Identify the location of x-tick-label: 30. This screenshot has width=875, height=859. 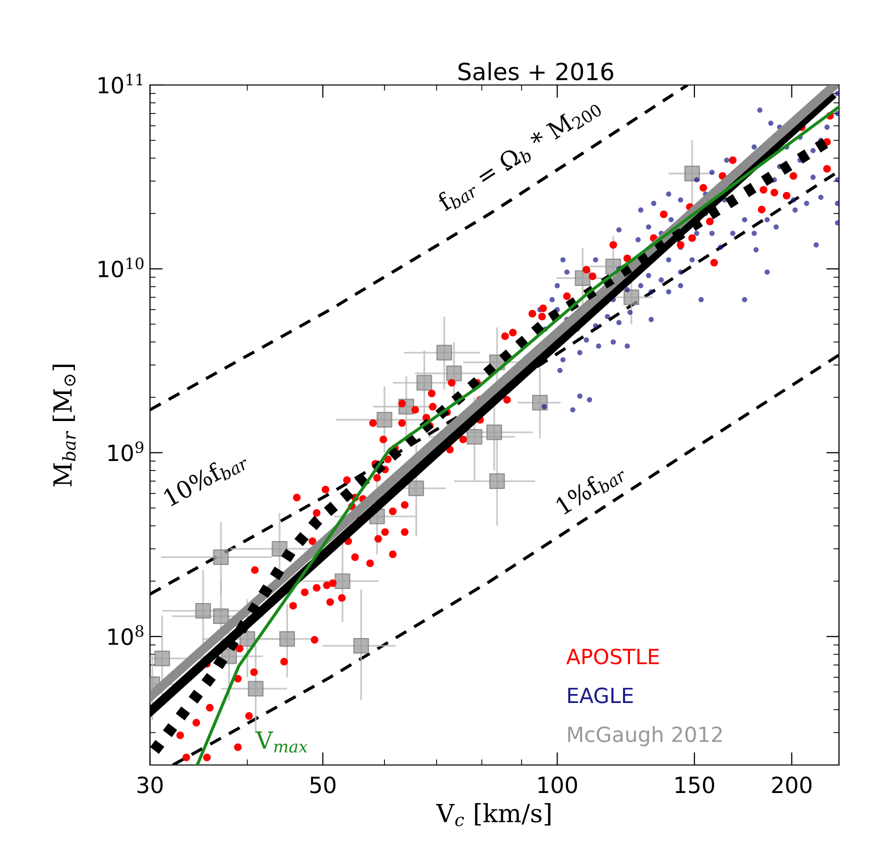
(150, 785).